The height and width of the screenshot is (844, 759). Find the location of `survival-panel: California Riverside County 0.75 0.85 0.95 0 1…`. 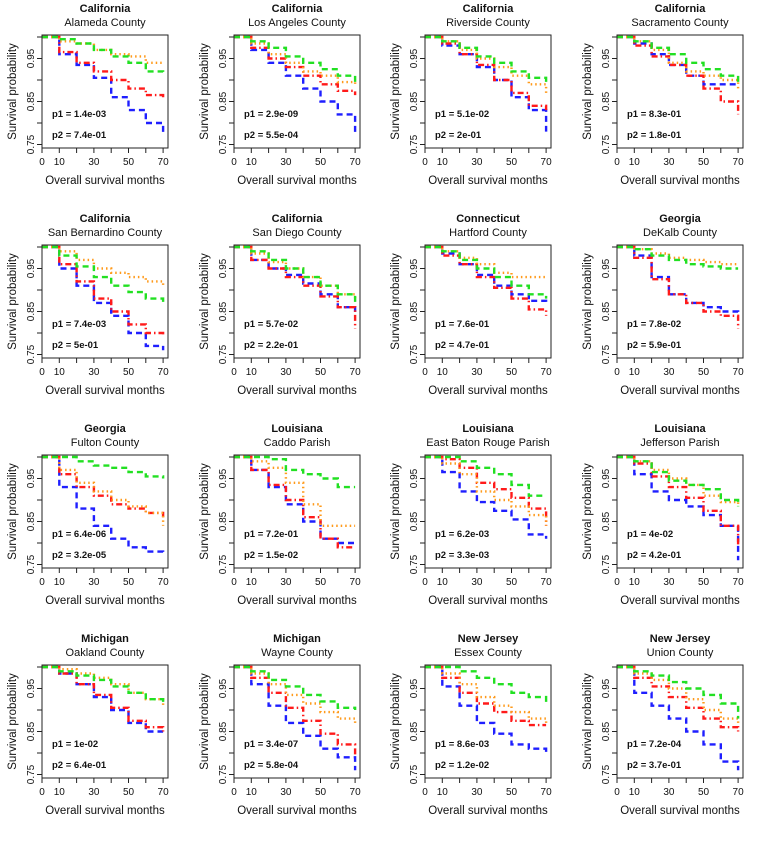

survival-panel: California Riverside County 0.75 0.85 0.95 0 1… is located at coordinates (478, 104).